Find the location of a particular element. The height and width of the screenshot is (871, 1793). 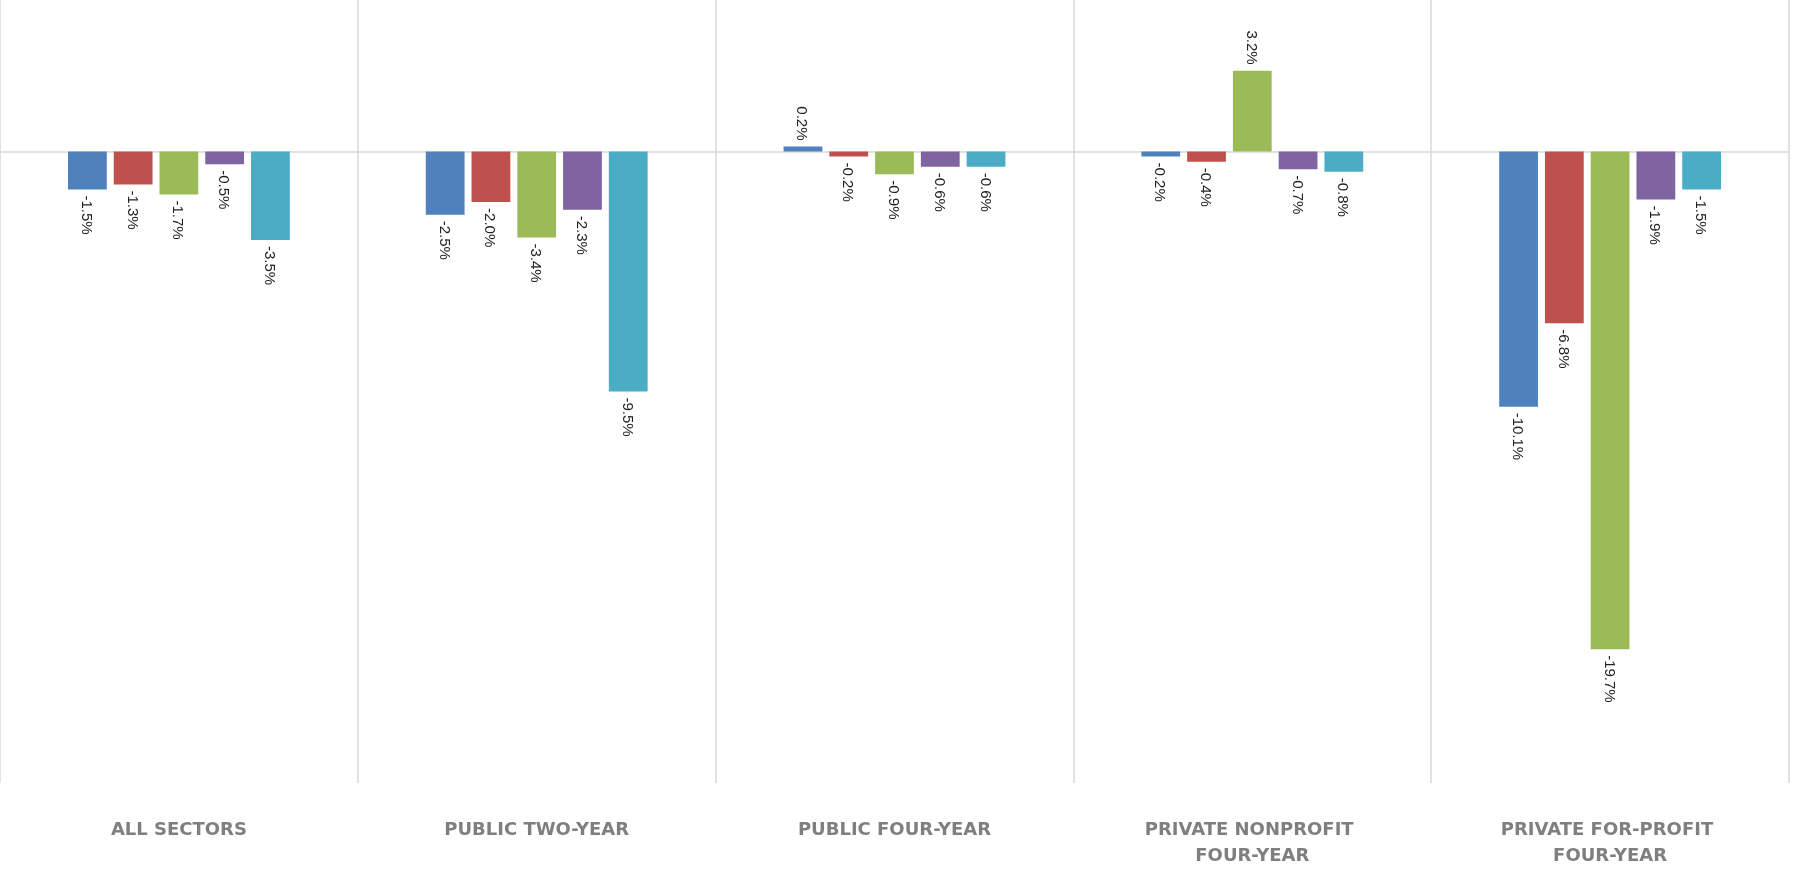

x-tick-label: PRIVATE NONPROFIT FOUR-YEAR is located at coordinates (1252, 841).